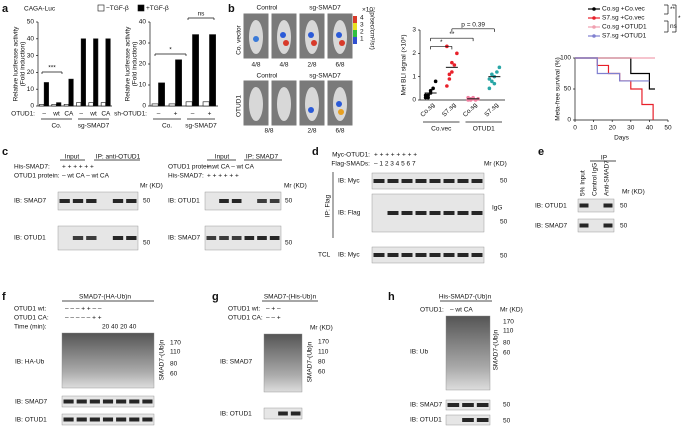  What do you see at coordinates (130, 114) in the screenshot?
I see `label: sh-OTUD1:` at bounding box center [130, 114].